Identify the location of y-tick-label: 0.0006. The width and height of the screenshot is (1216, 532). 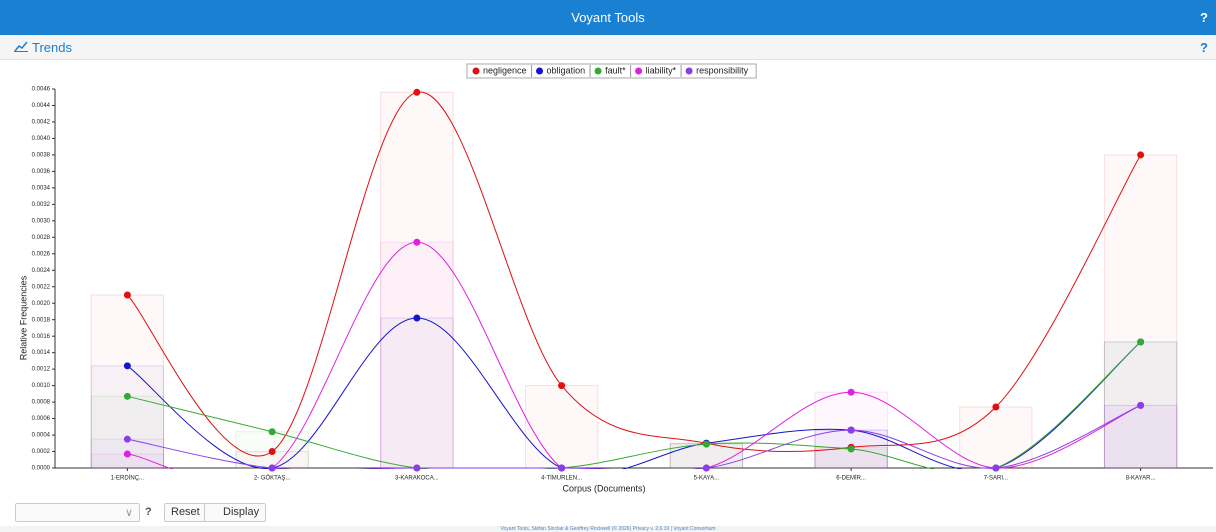
(41, 419).